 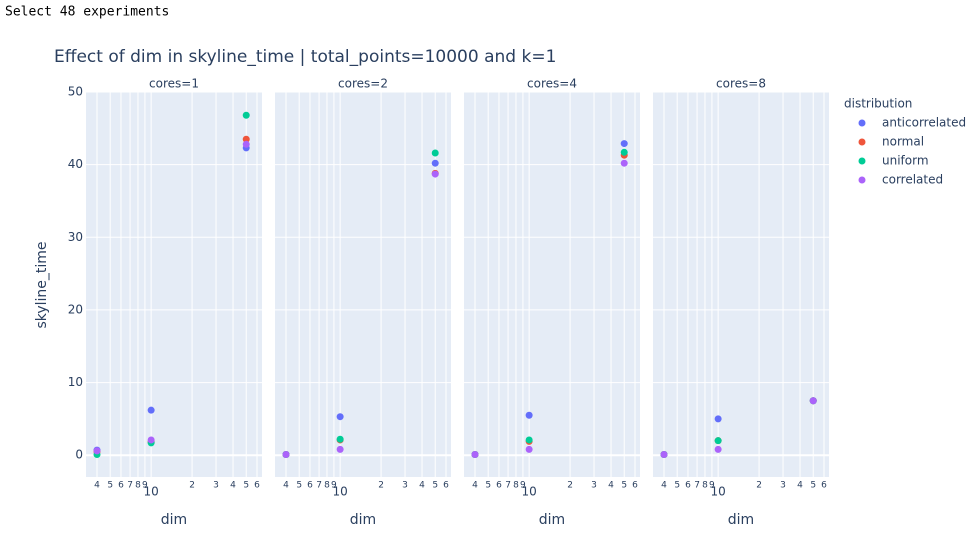 What do you see at coordinates (42, 284) in the screenshot?
I see `y-axis-title: skyline_time` at bounding box center [42, 284].